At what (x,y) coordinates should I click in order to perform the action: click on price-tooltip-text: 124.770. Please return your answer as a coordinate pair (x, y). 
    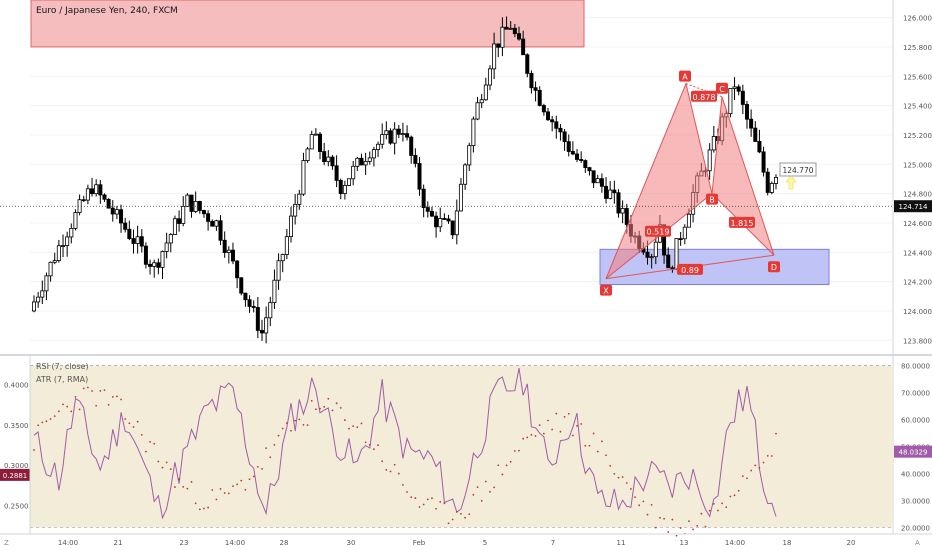
    Looking at the image, I should click on (797, 170).